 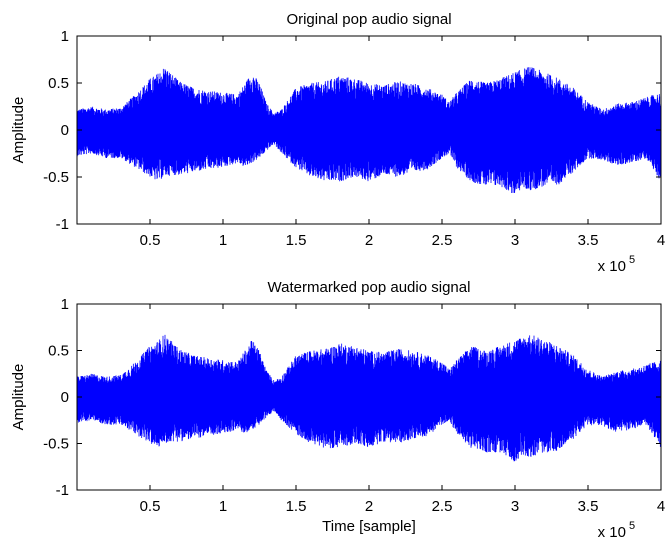 I want to click on chart-title: Watermarked pop audio signal, so click(x=369, y=287).